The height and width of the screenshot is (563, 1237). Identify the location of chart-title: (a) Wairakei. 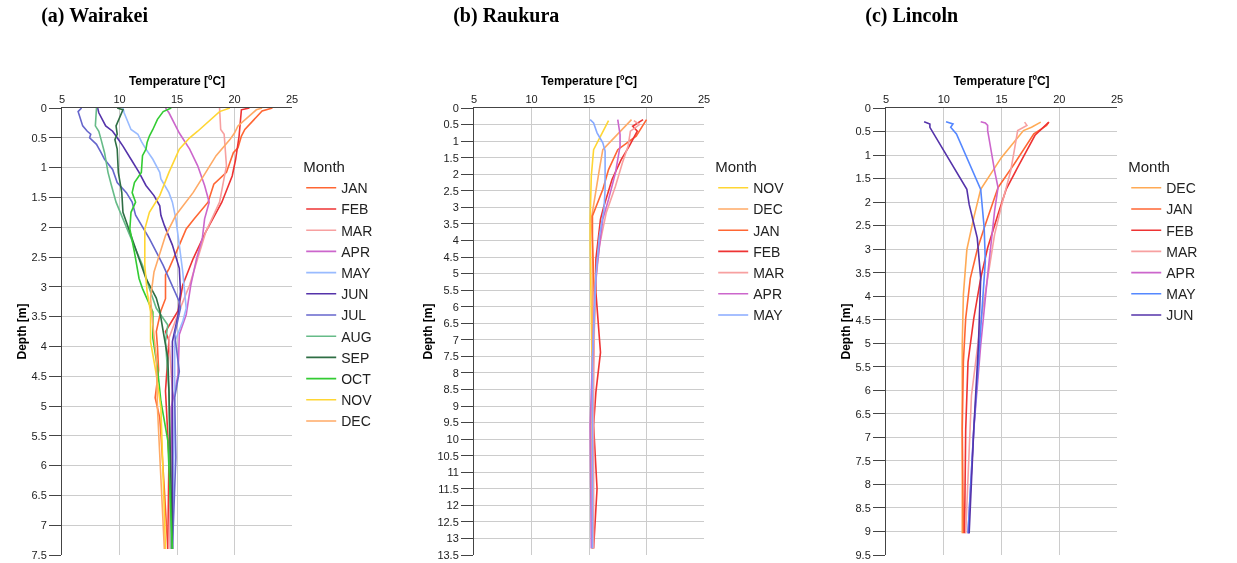
(95, 16).